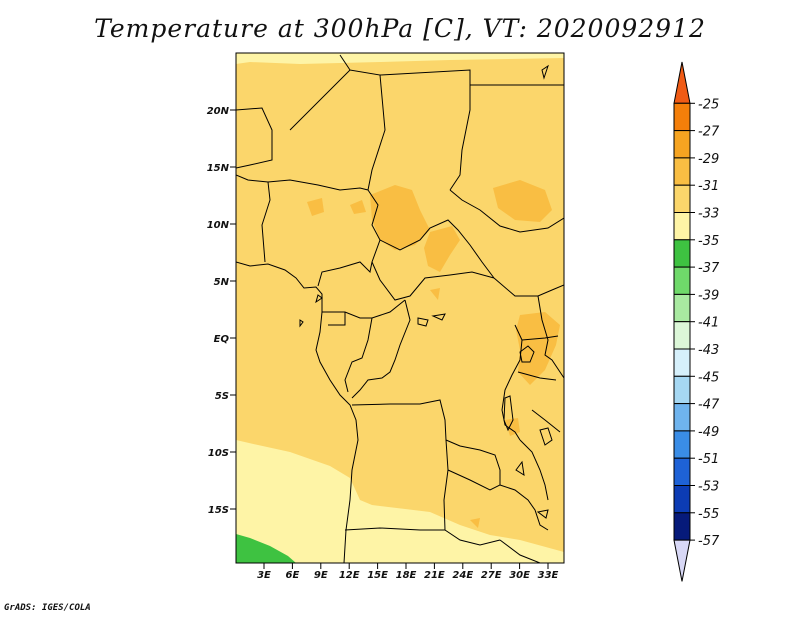  What do you see at coordinates (682, 560) in the screenshot?
I see `colorbar-bottom-triangle` at bounding box center [682, 560].